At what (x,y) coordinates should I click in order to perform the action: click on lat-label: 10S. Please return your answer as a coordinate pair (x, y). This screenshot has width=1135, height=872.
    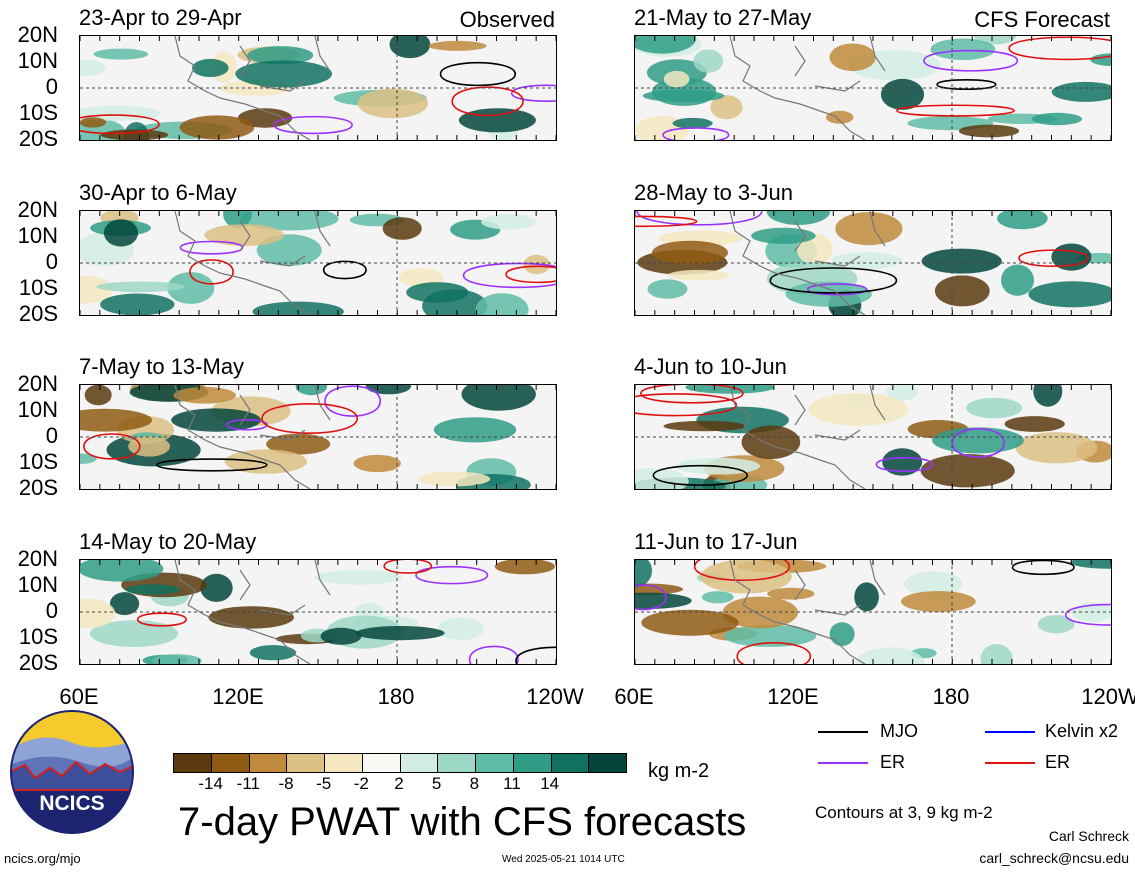
    Looking at the image, I should click on (38, 287).